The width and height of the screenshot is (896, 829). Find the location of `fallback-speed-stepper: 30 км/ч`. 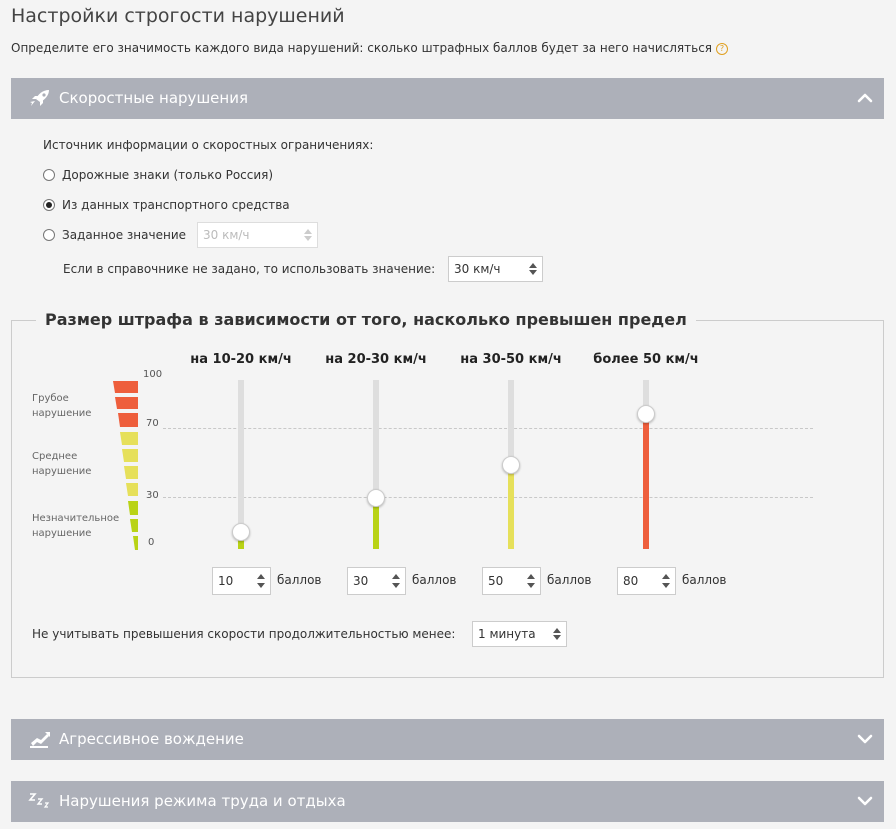

fallback-speed-stepper: 30 км/ч is located at coordinates (495, 269).